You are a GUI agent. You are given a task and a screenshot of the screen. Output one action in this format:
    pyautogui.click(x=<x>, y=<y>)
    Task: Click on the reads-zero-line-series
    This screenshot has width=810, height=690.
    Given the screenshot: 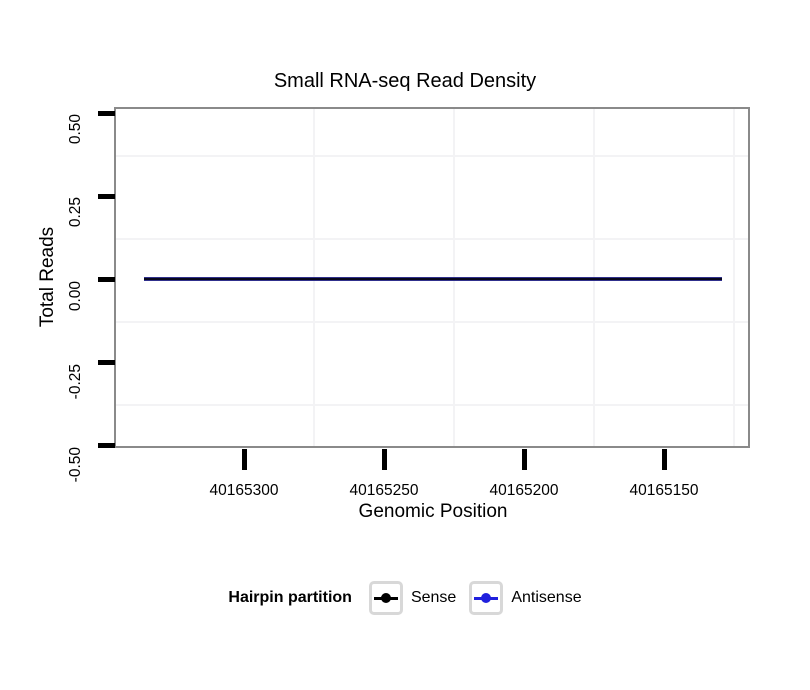 What is the action you would take?
    pyautogui.click(x=433, y=279)
    